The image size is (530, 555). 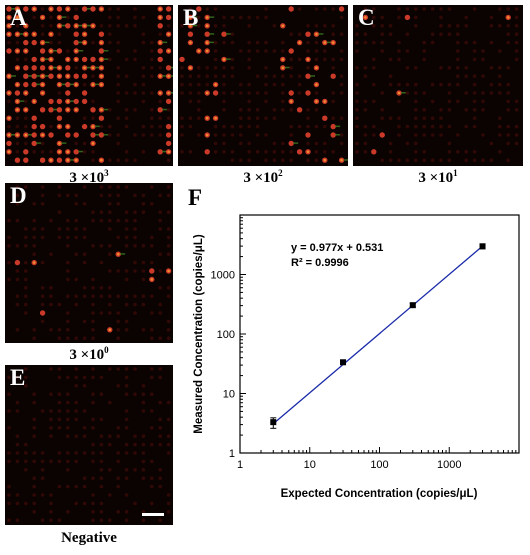 I want to click on panel-d: D, so click(x=89, y=263).